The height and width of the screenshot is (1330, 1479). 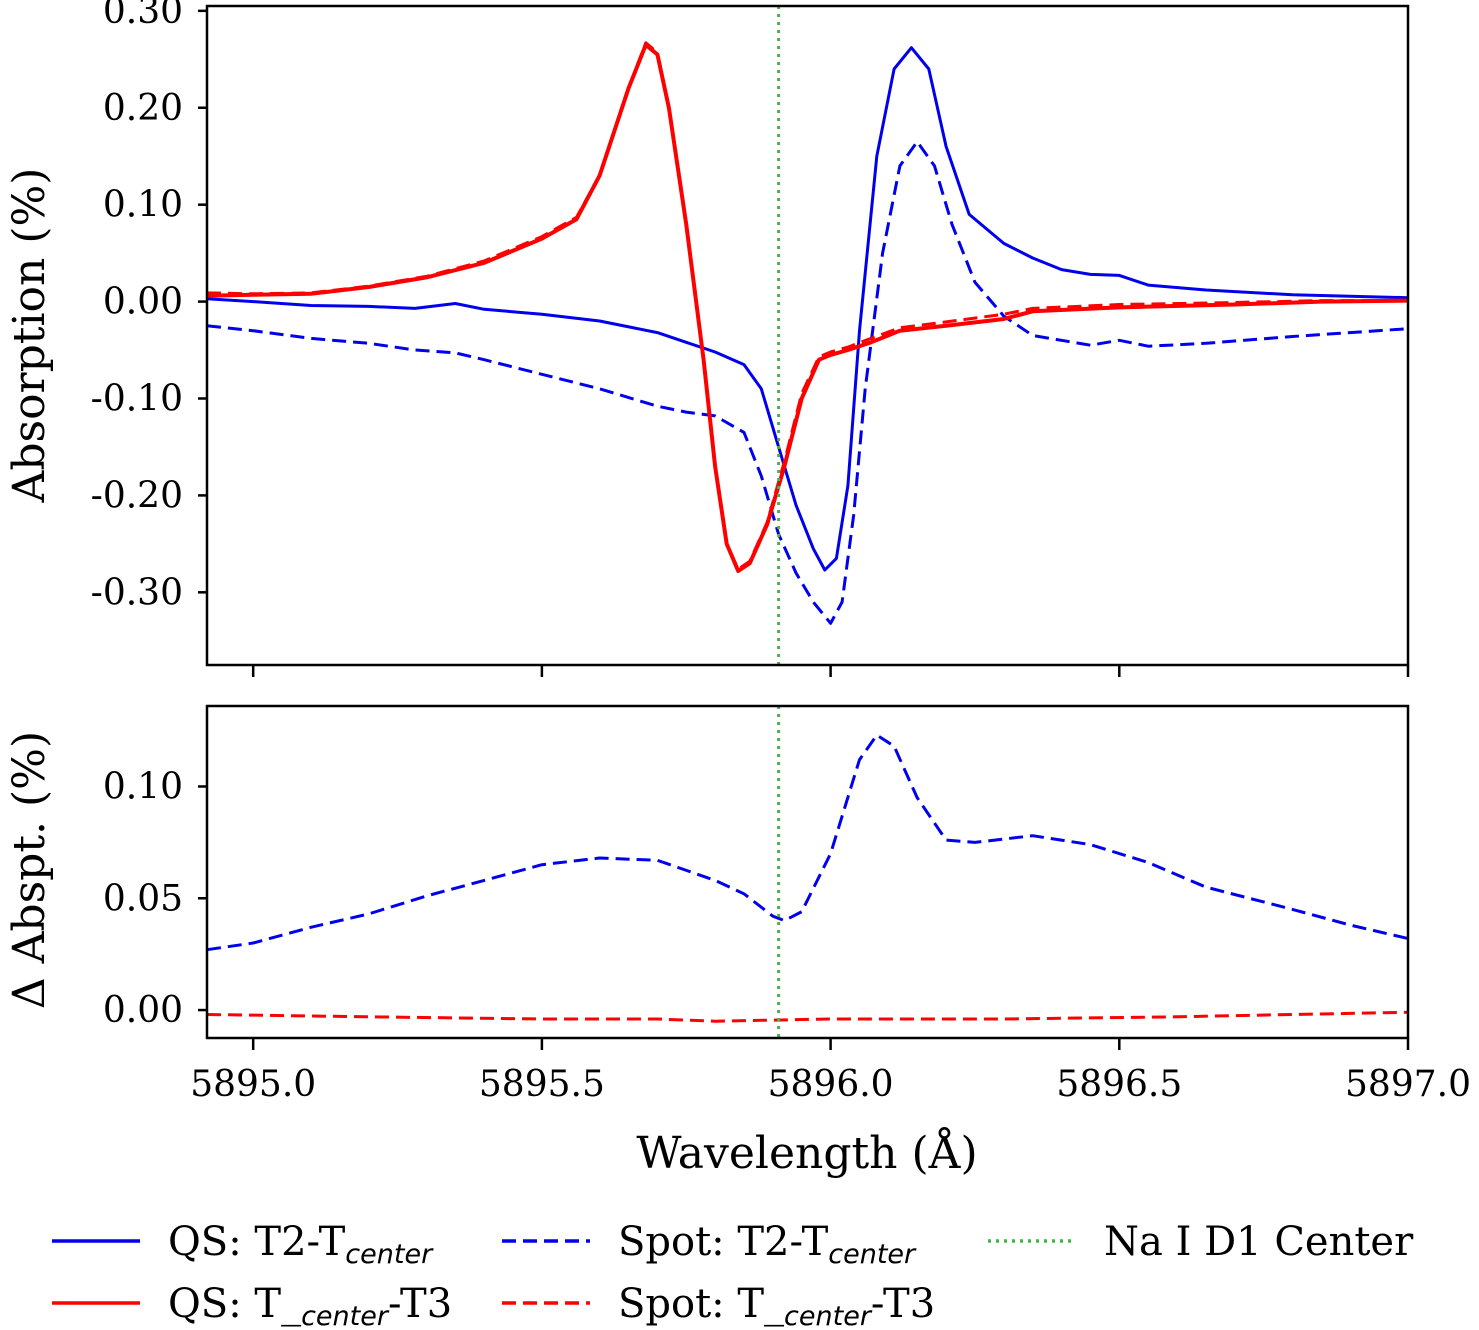 I want to click on legend-item-3: QS: T_center-T3, so click(x=252, y=1305).